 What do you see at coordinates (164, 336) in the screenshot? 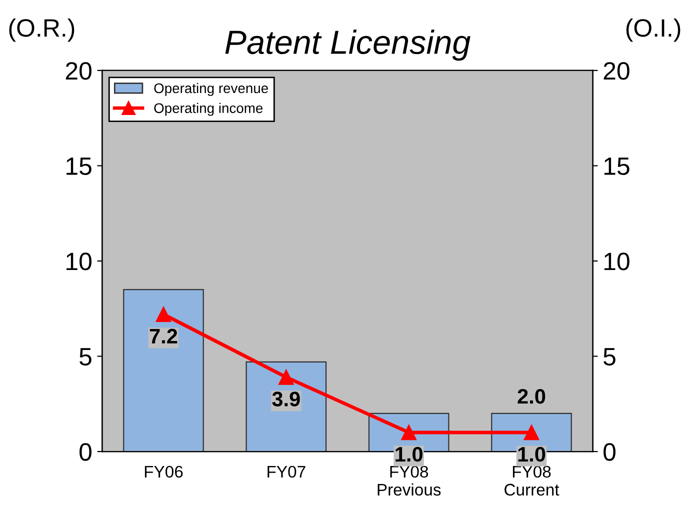
I see `data-label: 7.2` at bounding box center [164, 336].